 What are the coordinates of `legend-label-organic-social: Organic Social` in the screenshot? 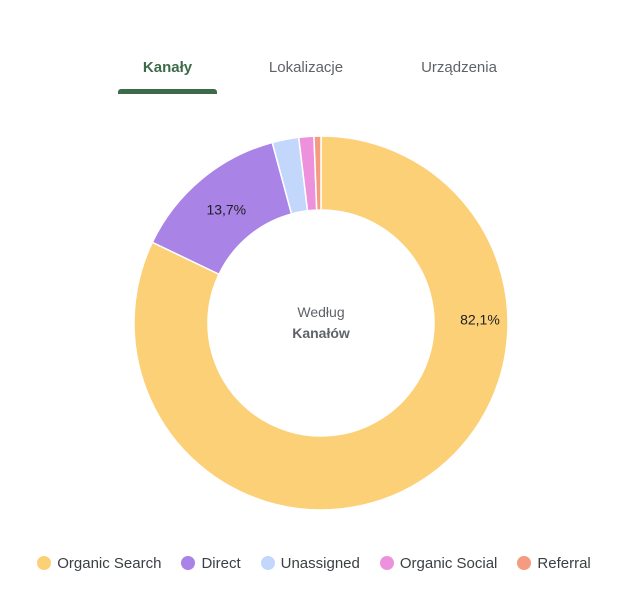 It's located at (448, 563).